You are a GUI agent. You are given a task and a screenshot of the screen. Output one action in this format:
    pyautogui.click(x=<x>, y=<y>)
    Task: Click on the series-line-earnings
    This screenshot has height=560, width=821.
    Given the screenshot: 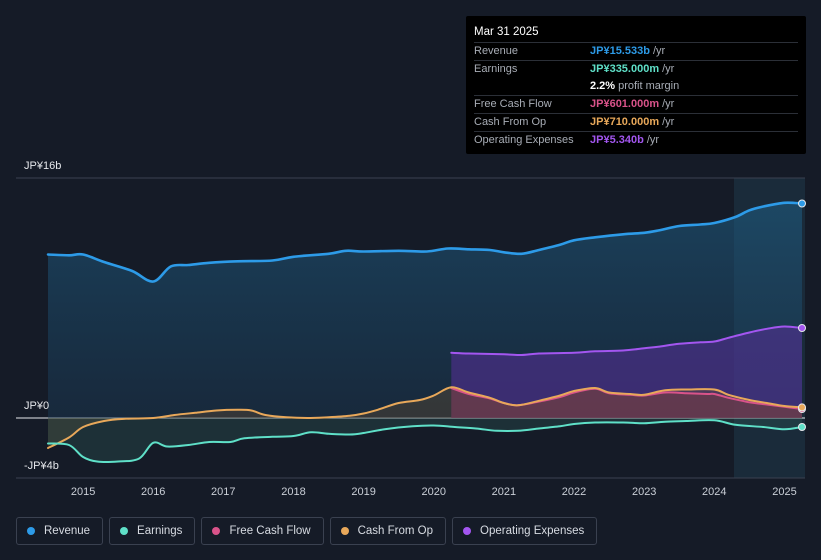 What is the action you would take?
    pyautogui.click(x=425, y=441)
    